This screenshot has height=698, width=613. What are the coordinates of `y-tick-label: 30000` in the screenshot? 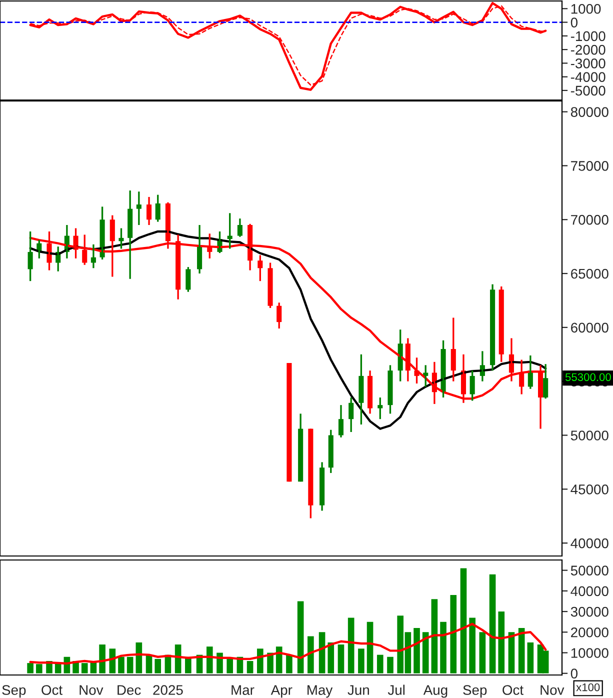 It's located at (589, 611).